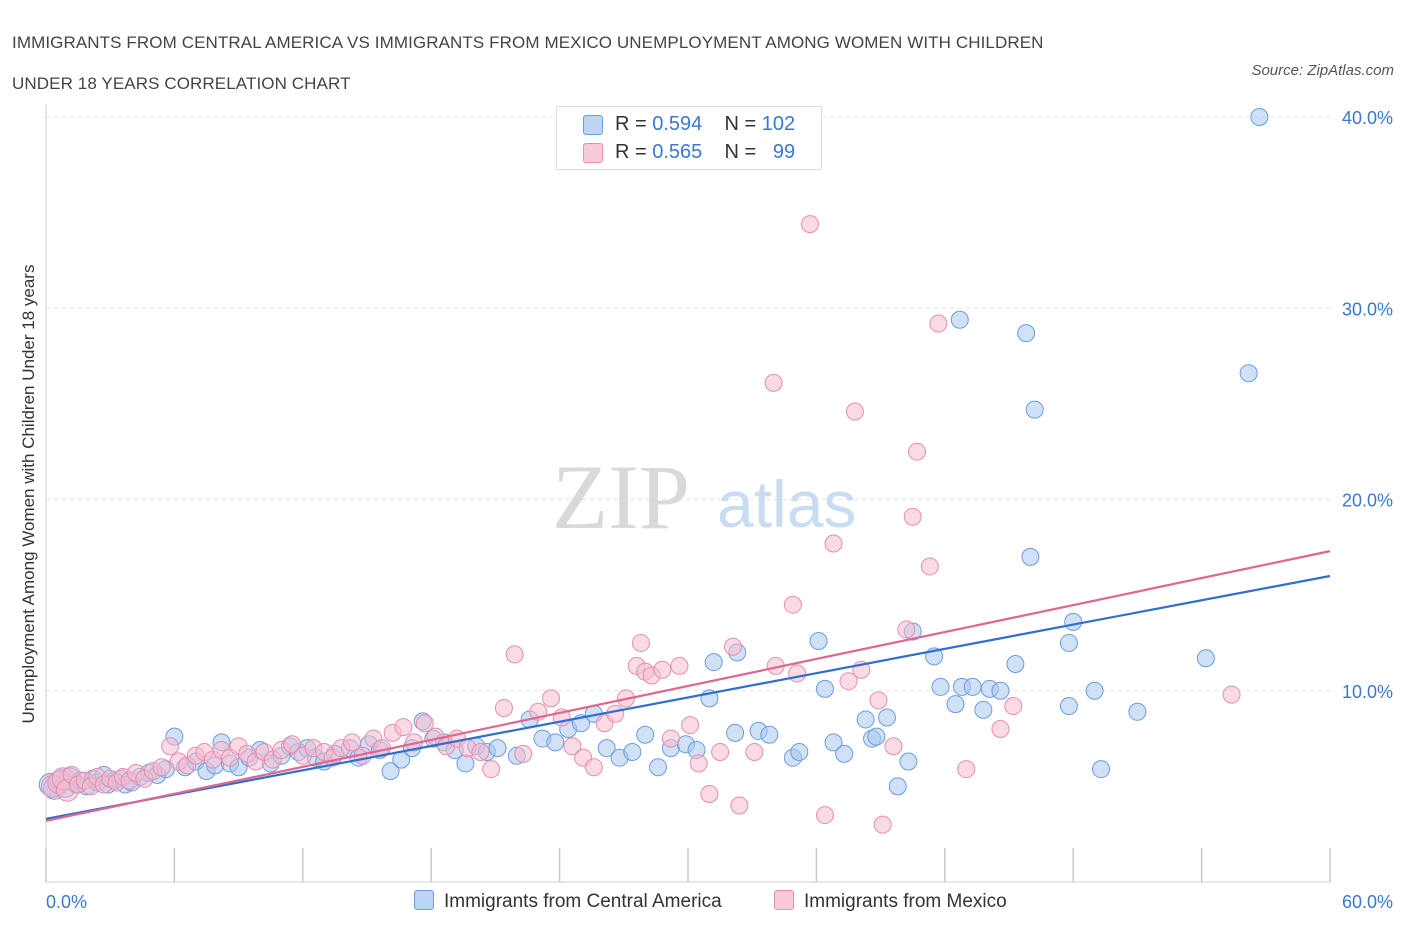 The height and width of the screenshot is (930, 1406). What do you see at coordinates (1367, 405) in the screenshot?
I see `y-tick-labels: 10.0% 20.0% 30.0% 40.0%` at bounding box center [1367, 405].